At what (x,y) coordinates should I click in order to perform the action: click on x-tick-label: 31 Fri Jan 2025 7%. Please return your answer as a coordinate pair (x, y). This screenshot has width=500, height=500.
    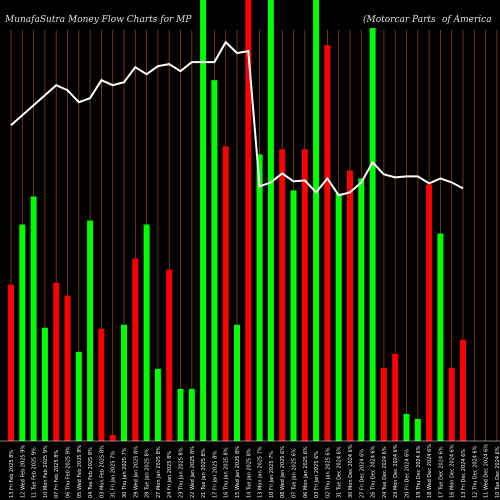
    Looking at the image, I should click on (114, 474).